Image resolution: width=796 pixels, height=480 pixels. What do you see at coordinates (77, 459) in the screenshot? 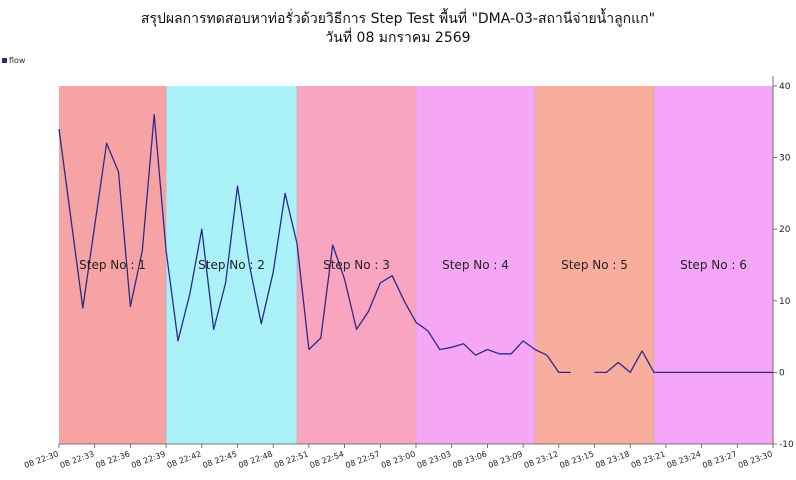
I see `x-tick-label: 08 22:33` at bounding box center [77, 459].